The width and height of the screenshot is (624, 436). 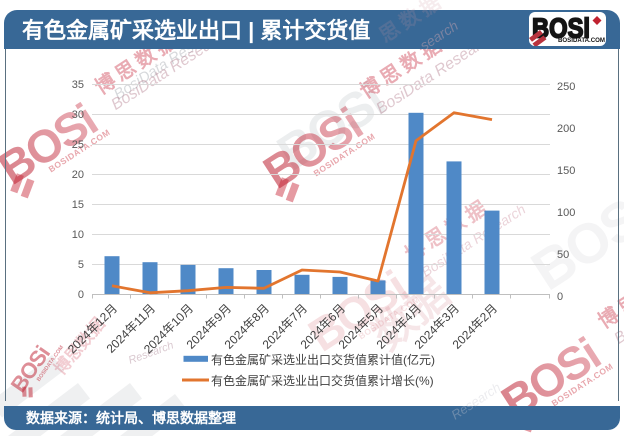 I want to click on svg-text: 100, so click(x=566, y=213).